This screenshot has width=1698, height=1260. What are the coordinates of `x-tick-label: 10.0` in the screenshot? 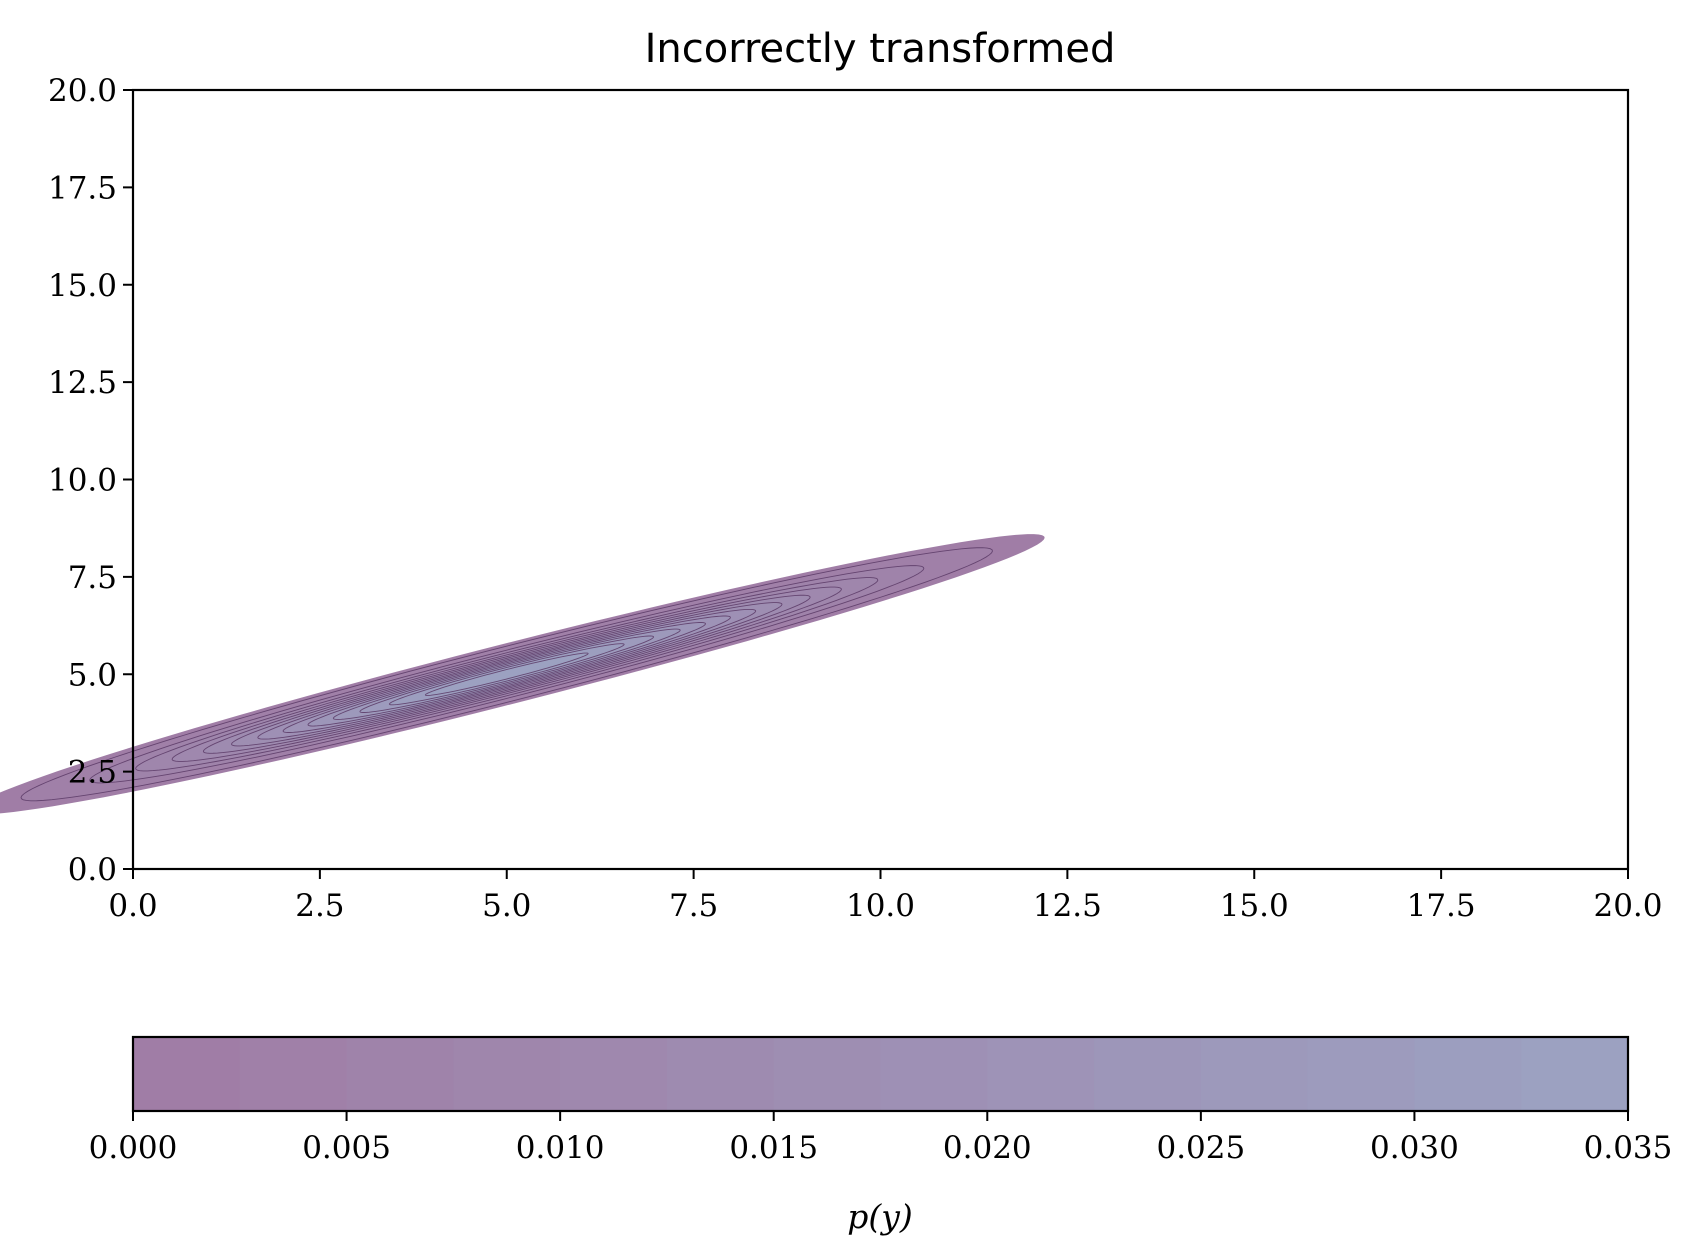 It's located at (880, 906).